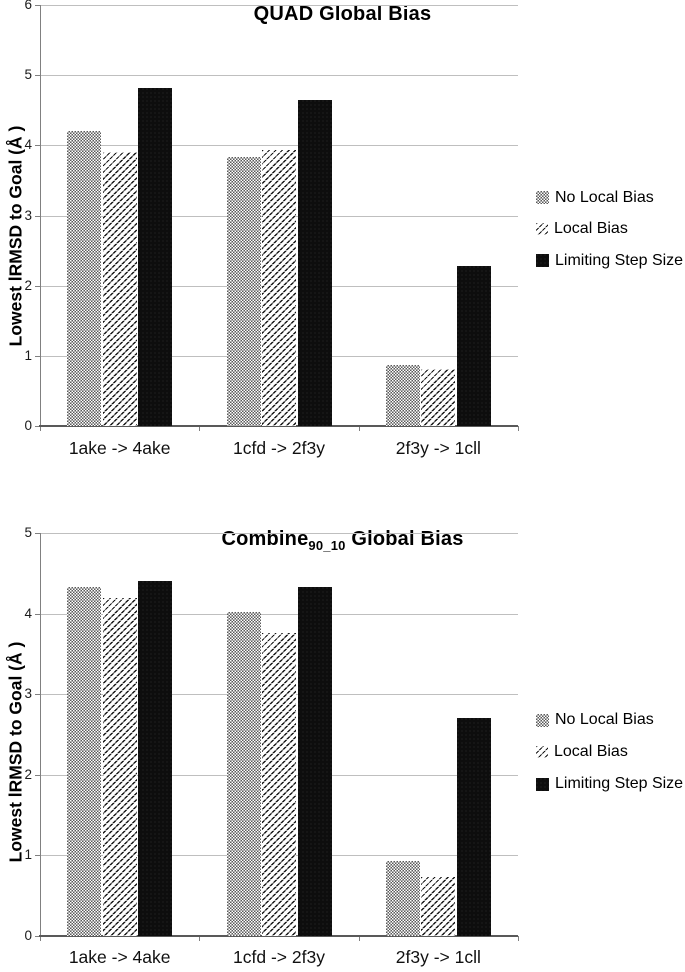 The image size is (685, 972). Describe the element at coordinates (28, 6) in the screenshot. I see `y-tick-label: 6` at that location.